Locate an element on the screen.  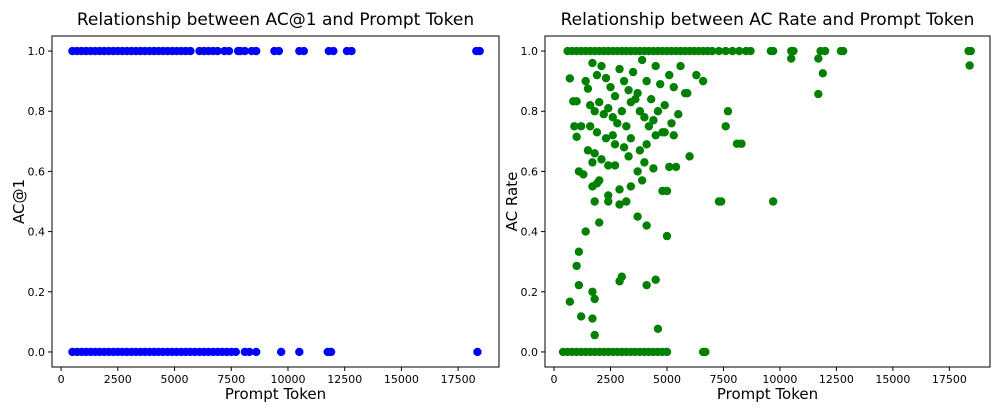
x-tick-label: 7500 is located at coordinates (231, 379).